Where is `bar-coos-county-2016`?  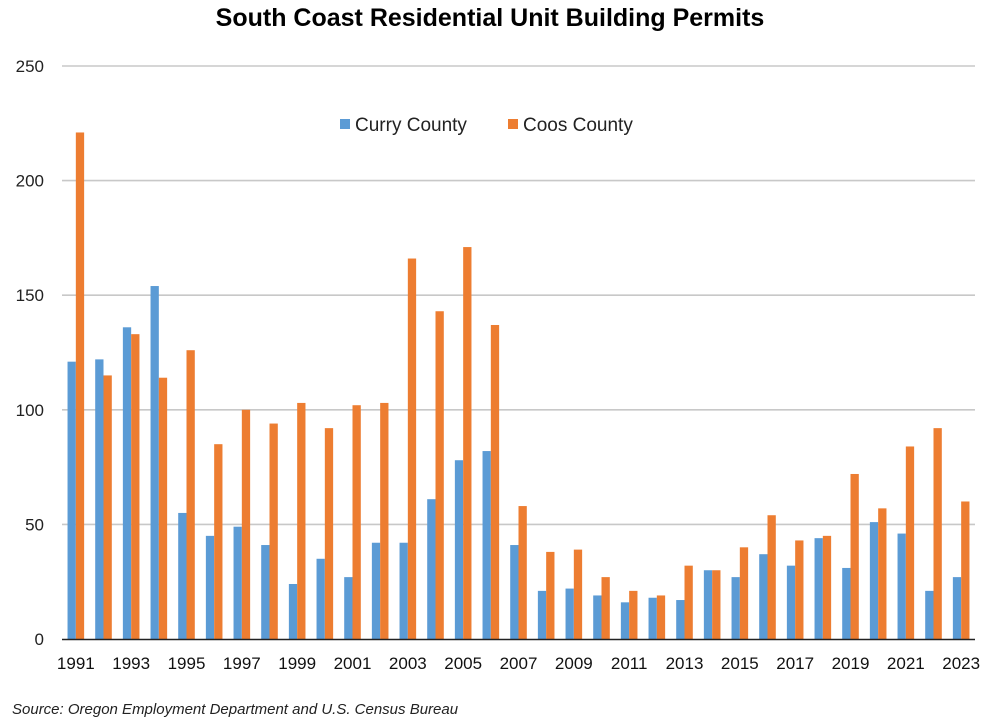 bar-coos-county-2016 is located at coordinates (771, 577).